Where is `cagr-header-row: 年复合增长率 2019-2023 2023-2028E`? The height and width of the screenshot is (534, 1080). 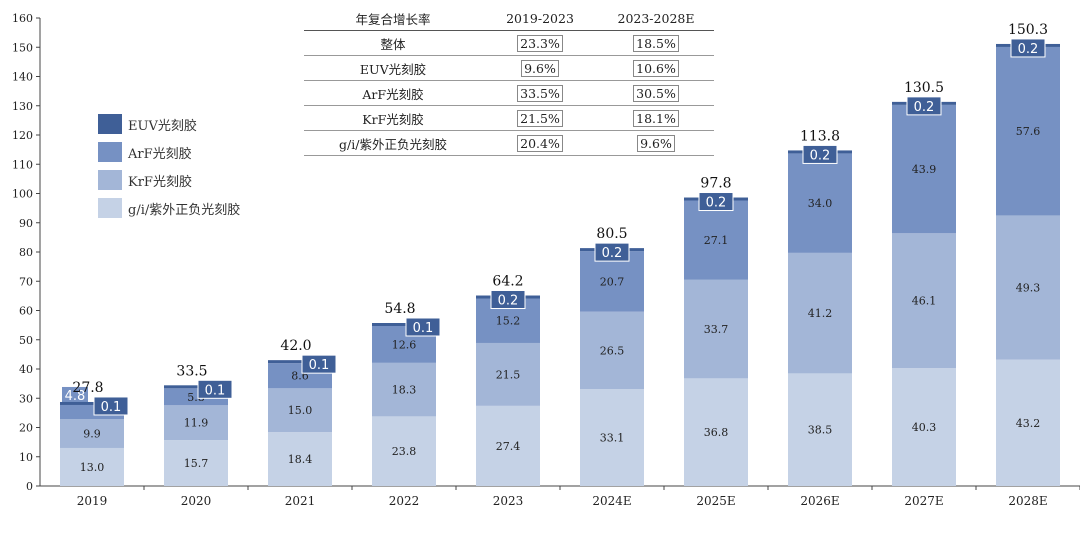 cagr-header-row: 年复合增长率 2019-2023 2023-2028E is located at coordinates (509, 18).